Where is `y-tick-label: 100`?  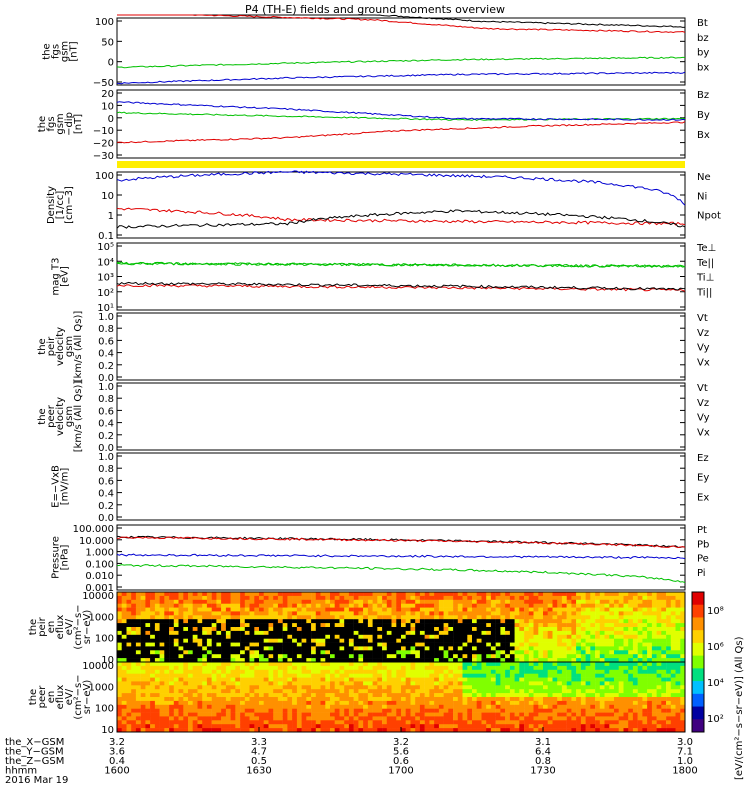 y-tick-label: 100 is located at coordinates (104, 22).